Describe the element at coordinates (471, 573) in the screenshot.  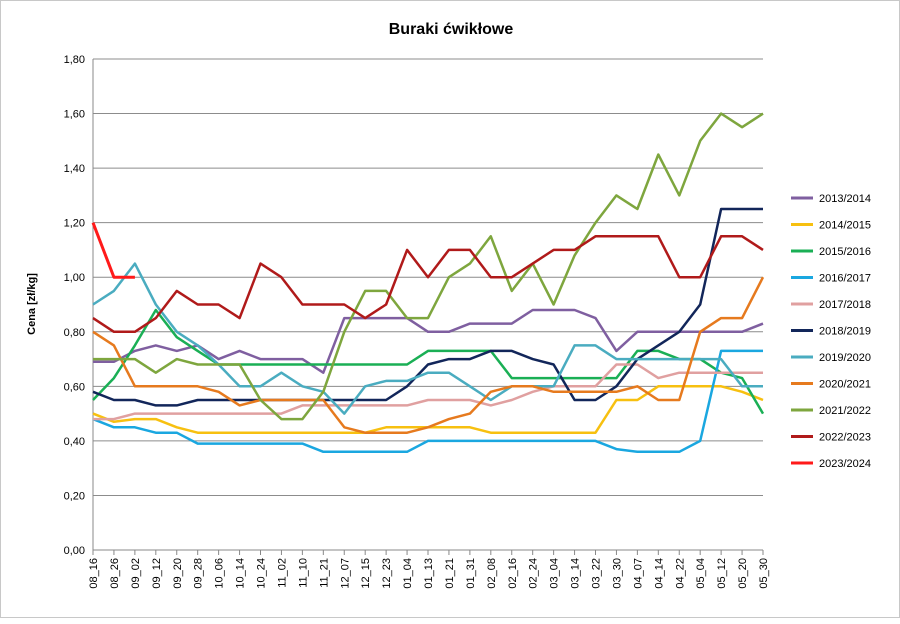
I see `x-tick-label: 01_31` at that location.